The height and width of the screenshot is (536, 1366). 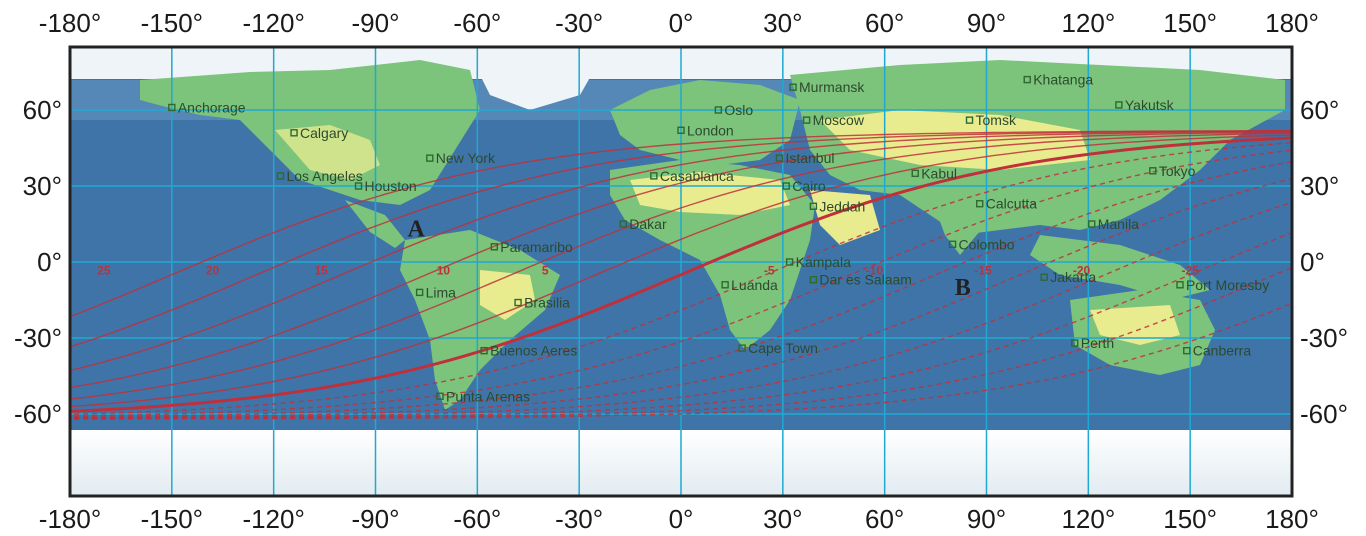 I want to click on city-label: Manila, so click(x=1118, y=224).